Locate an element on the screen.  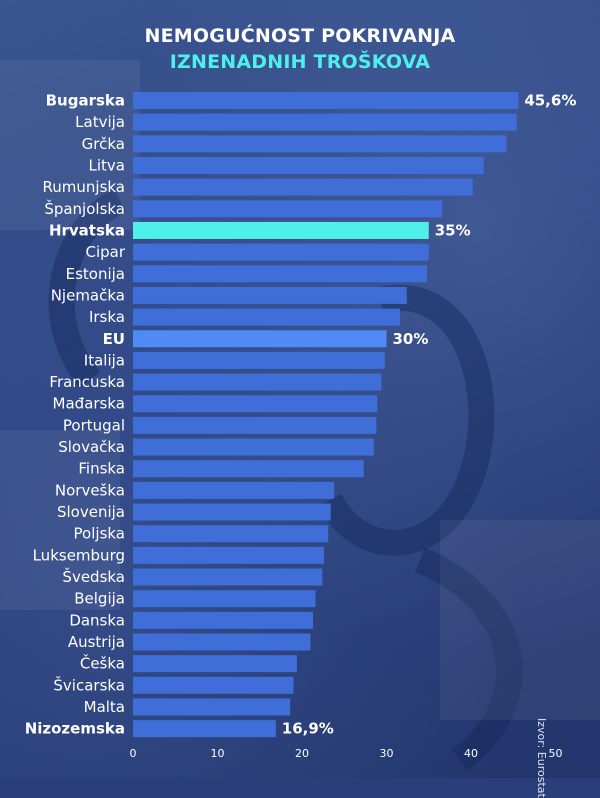
source-note: Izvor: Eurostat is located at coordinates (541, 758).